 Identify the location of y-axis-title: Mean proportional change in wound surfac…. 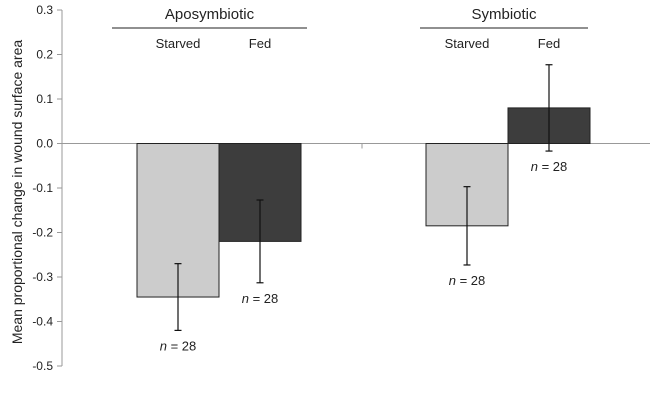
(17, 192).